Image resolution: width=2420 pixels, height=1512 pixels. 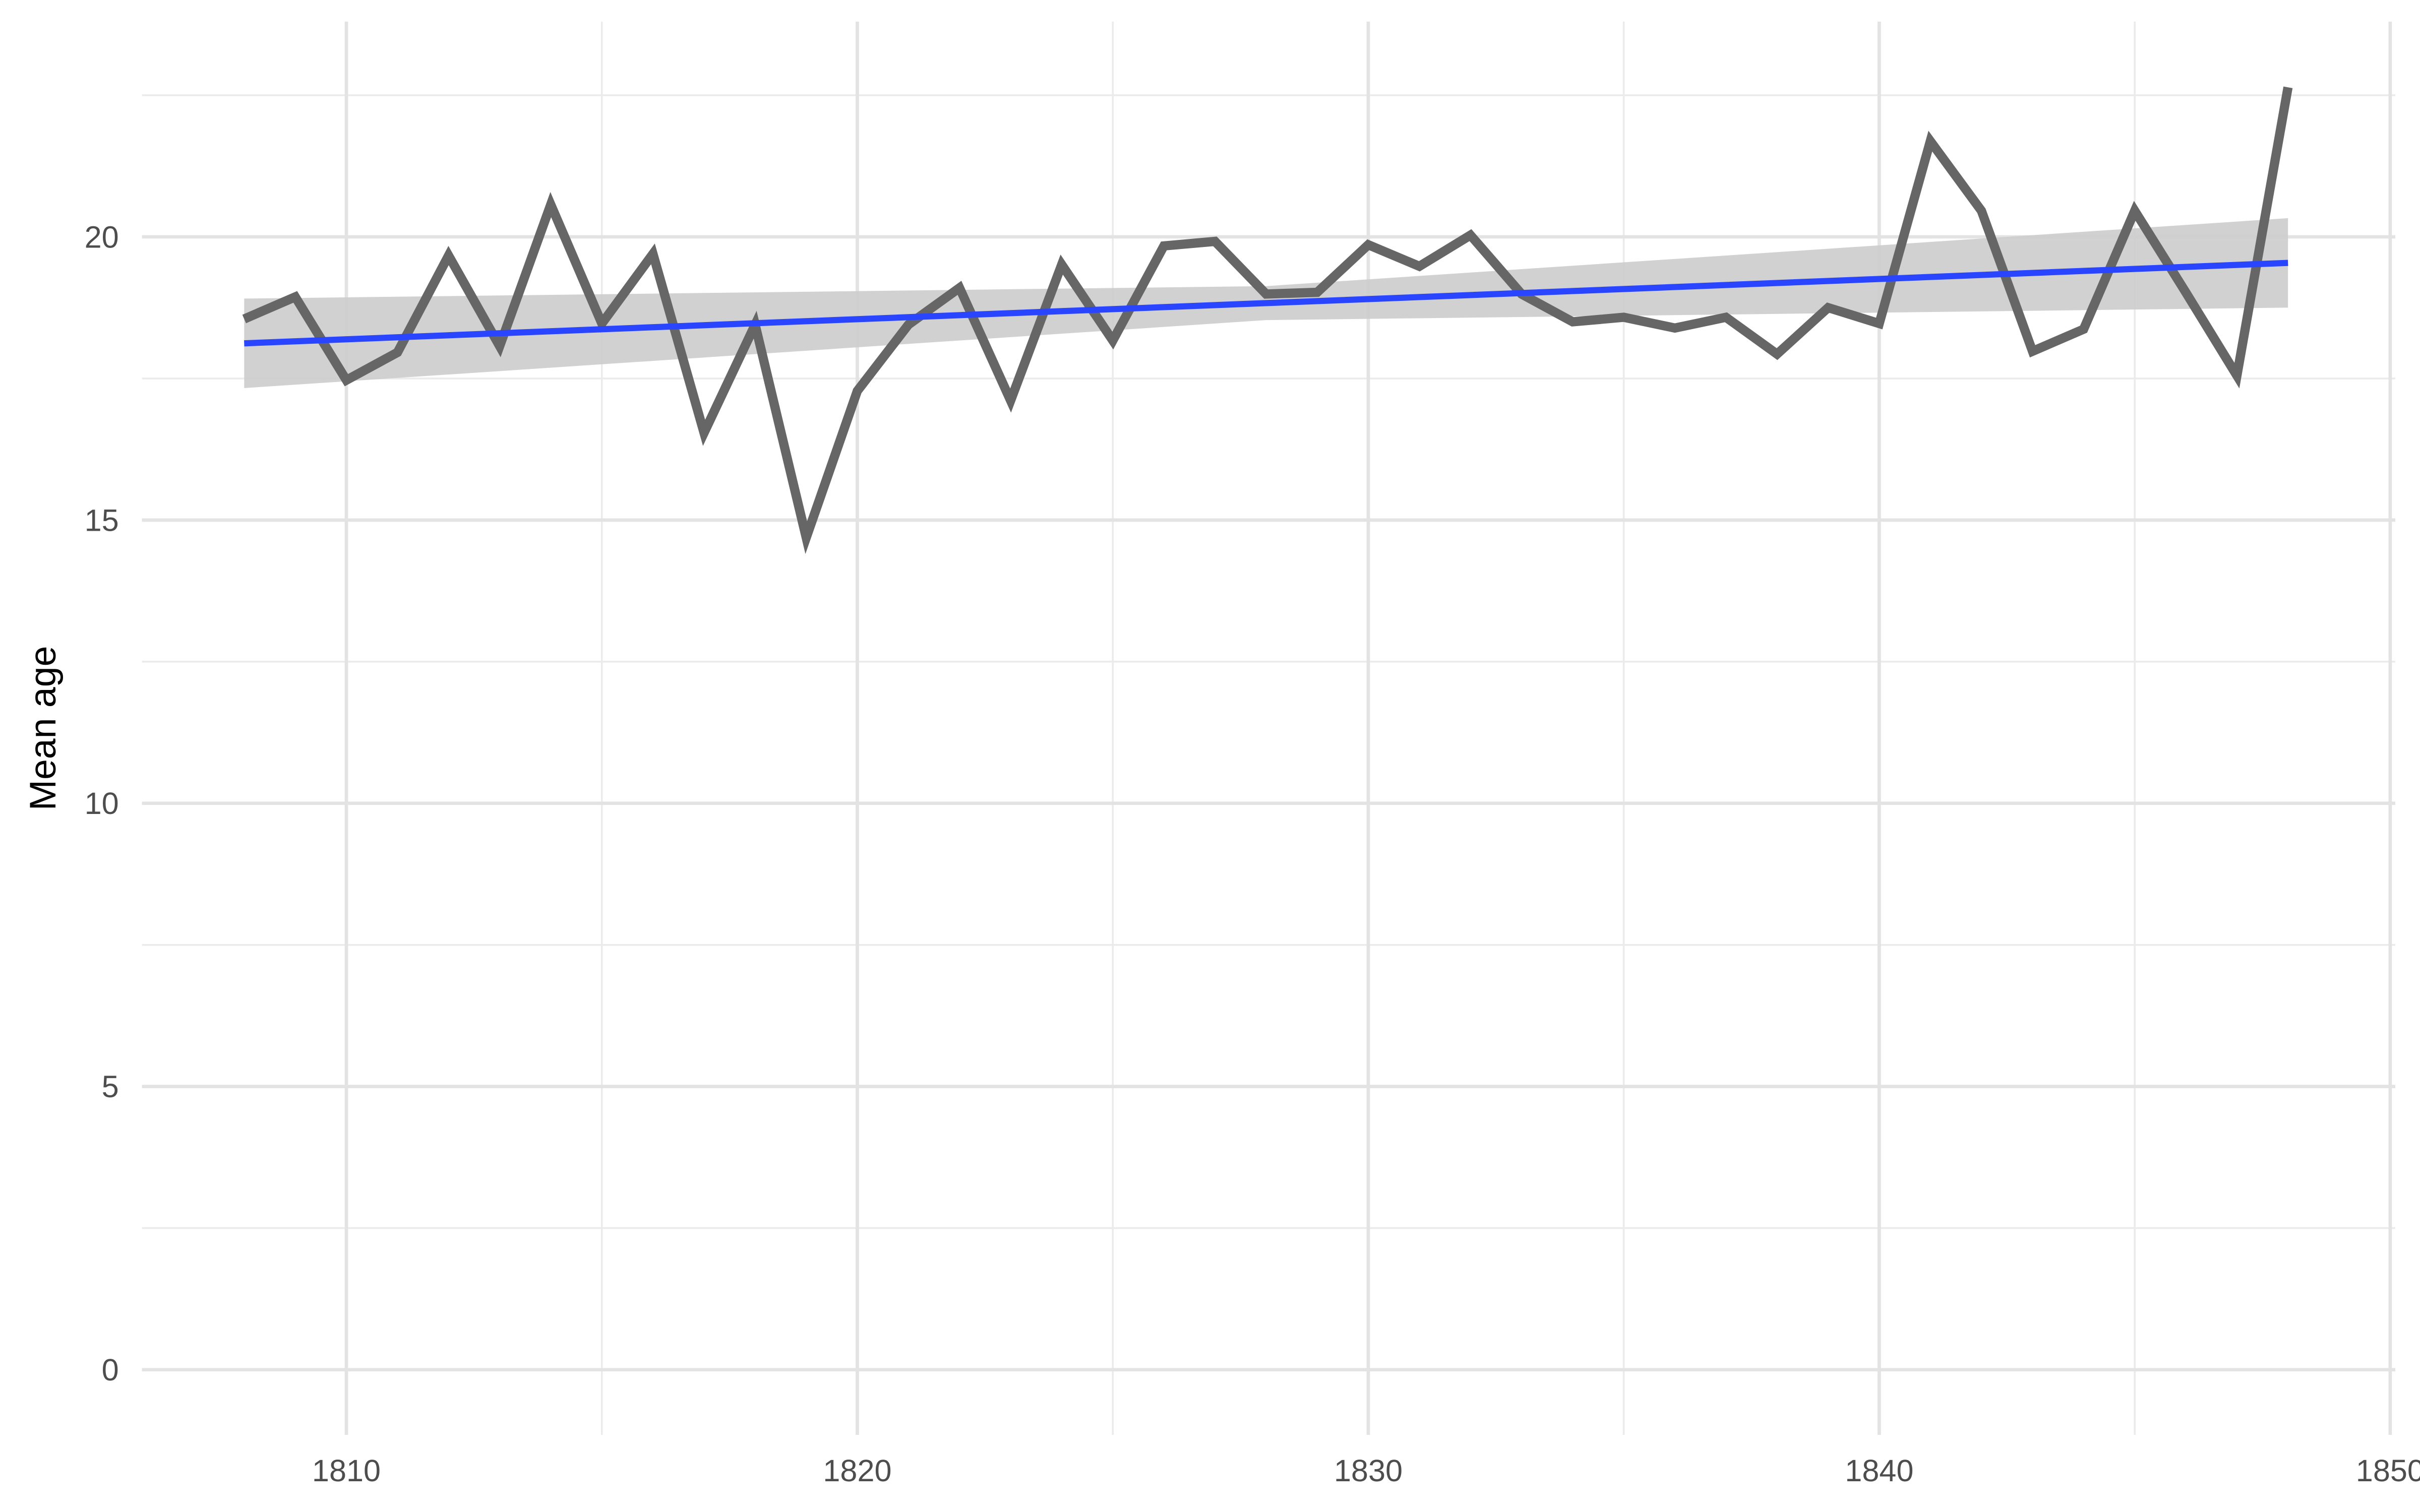 I want to click on y-tick-label: 15, so click(x=102, y=520).